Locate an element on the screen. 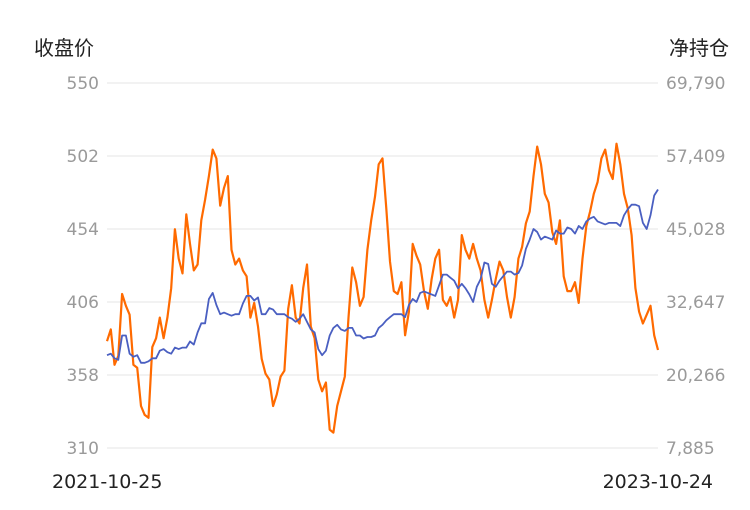 The height and width of the screenshot is (510, 750). y-right-tick-label: 45,028 is located at coordinates (695, 230).